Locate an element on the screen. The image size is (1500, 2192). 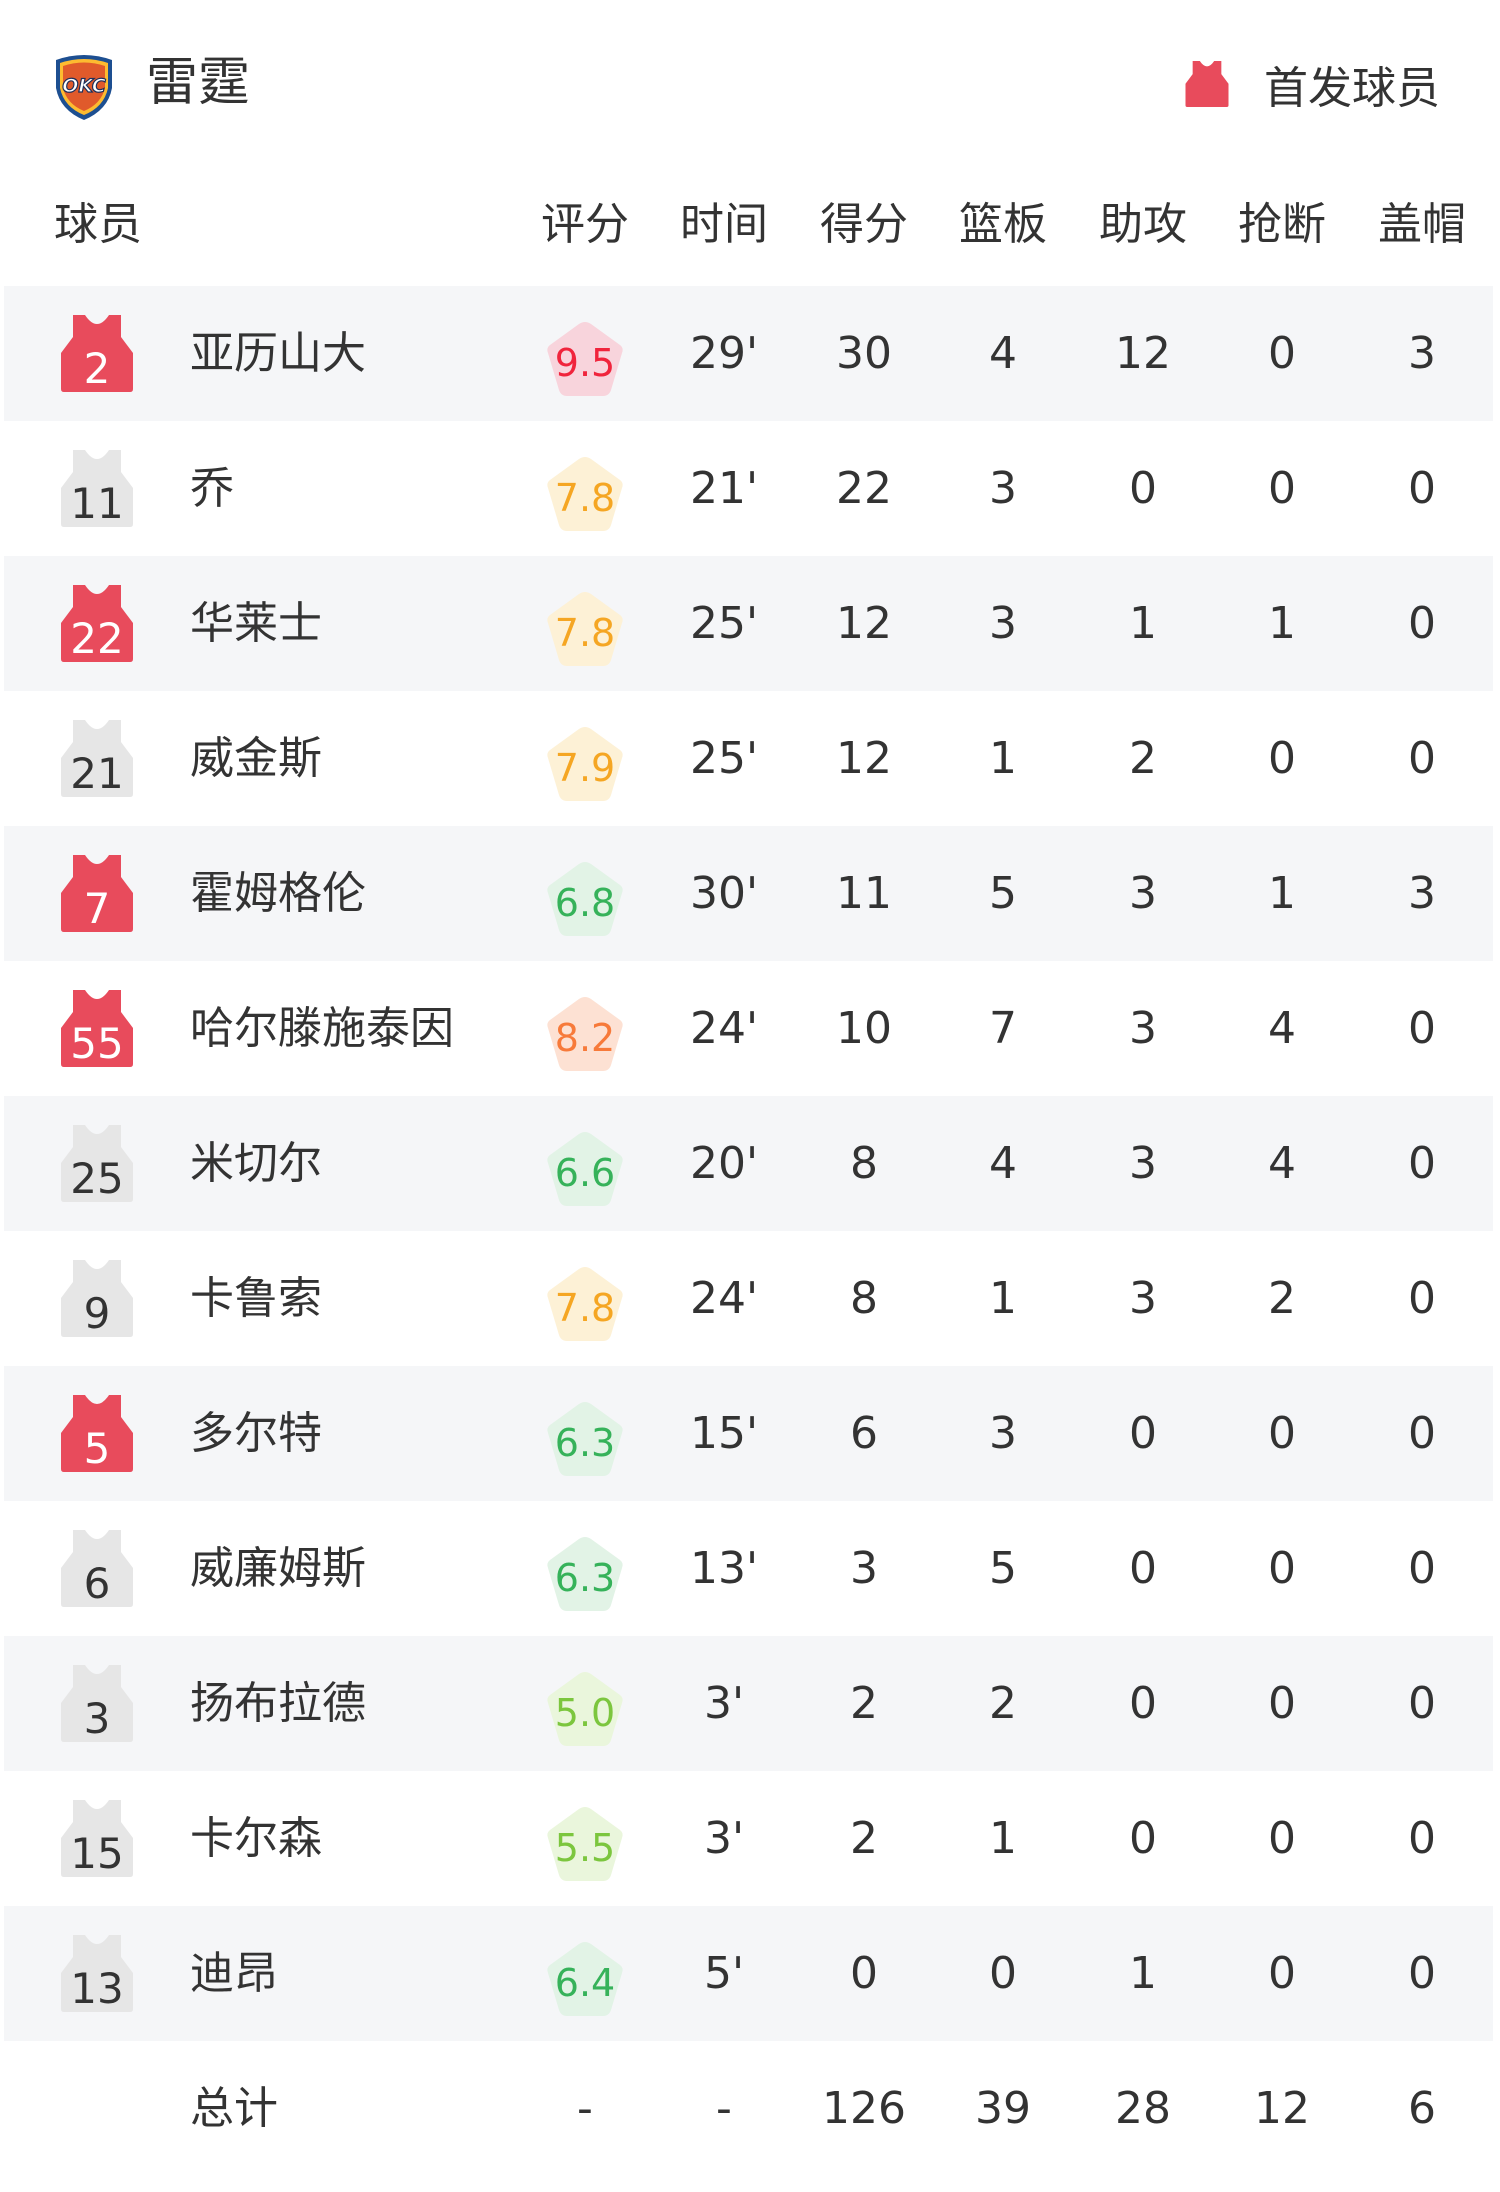
player-row: 25 米切尔 6.6 20' 8 4 3 4 0 is located at coordinates (748, 1163).